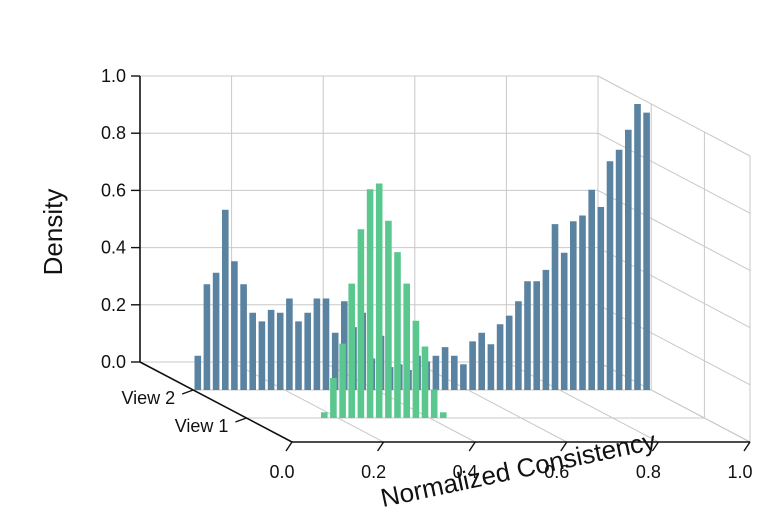 The image size is (775, 530). I want to click on z-tick-label: 0.4, so click(113, 248).